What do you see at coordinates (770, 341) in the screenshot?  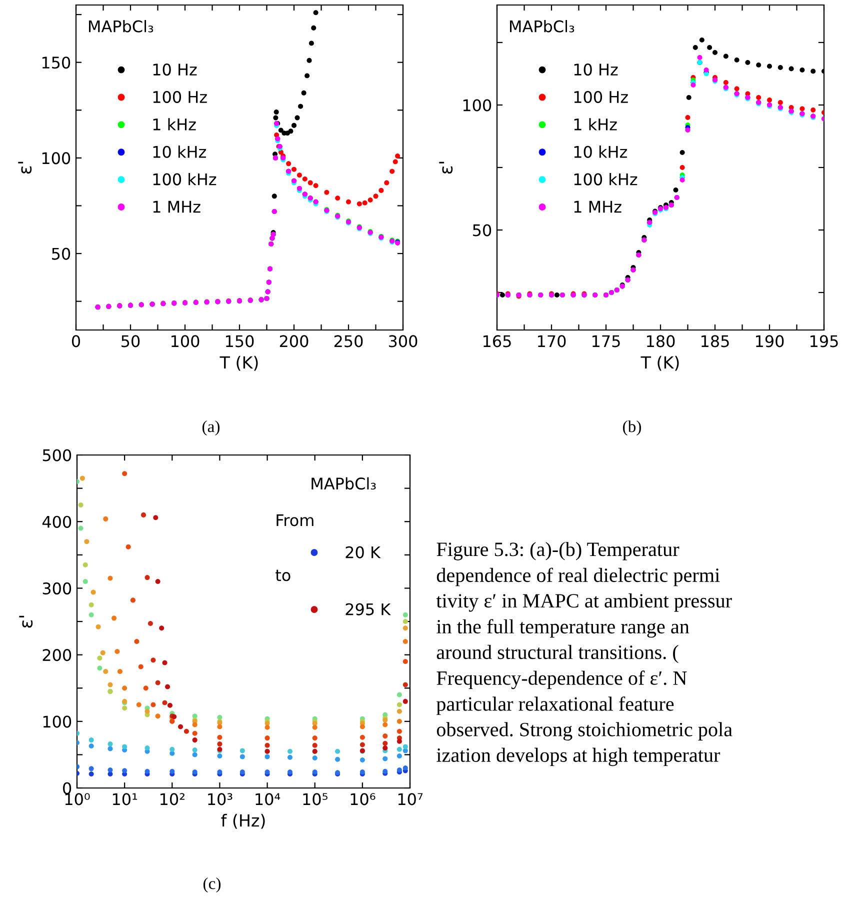 I see `x-tick-label: 190` at bounding box center [770, 341].